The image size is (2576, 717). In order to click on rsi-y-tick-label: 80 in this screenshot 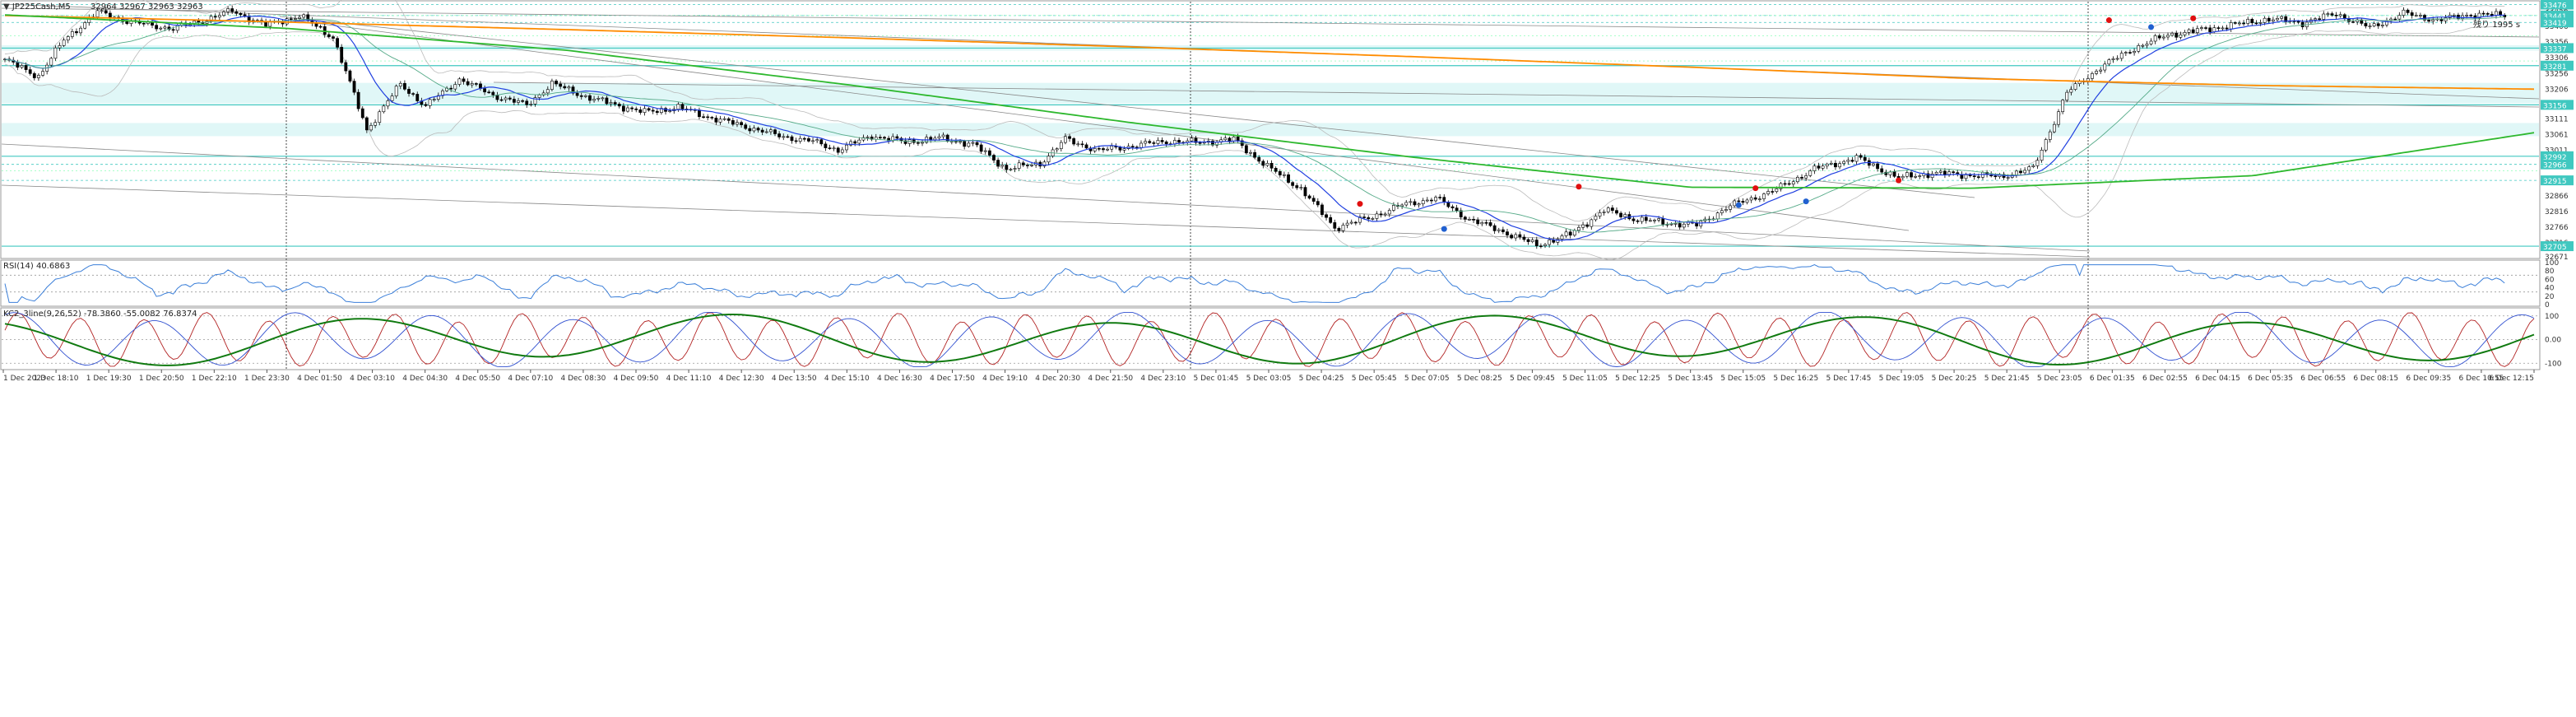, I will do `click(2550, 272)`.